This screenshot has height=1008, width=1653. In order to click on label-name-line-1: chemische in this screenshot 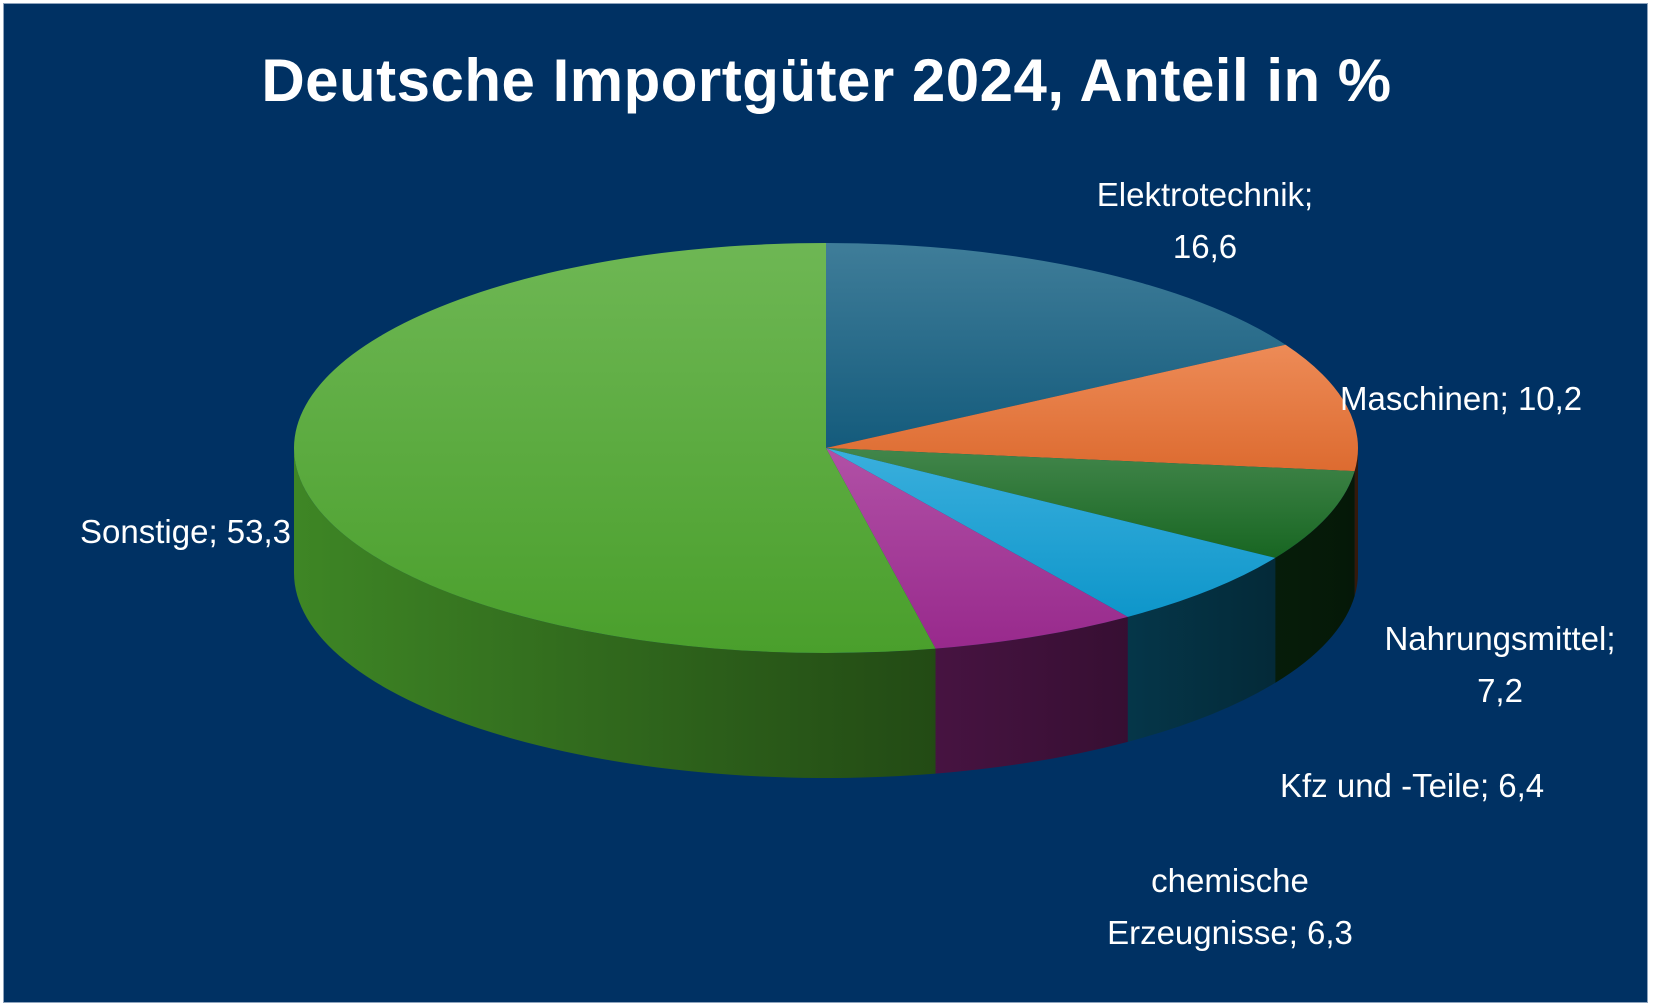, I will do `click(1230, 880)`.